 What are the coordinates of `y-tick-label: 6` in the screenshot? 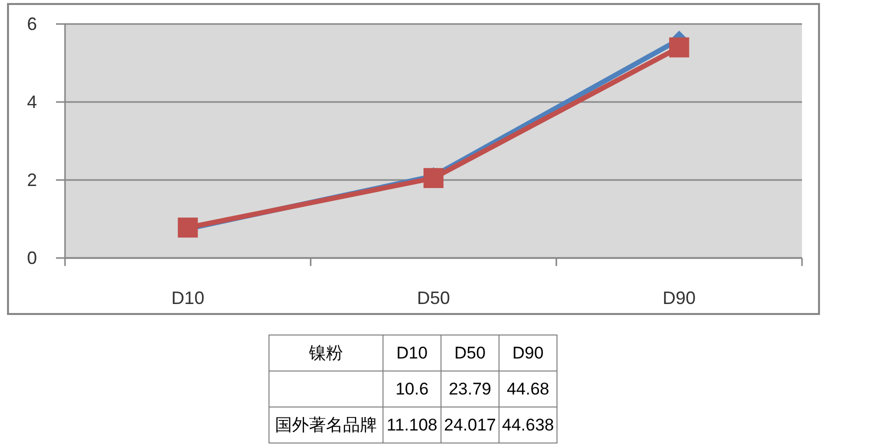 It's located at (32, 24).